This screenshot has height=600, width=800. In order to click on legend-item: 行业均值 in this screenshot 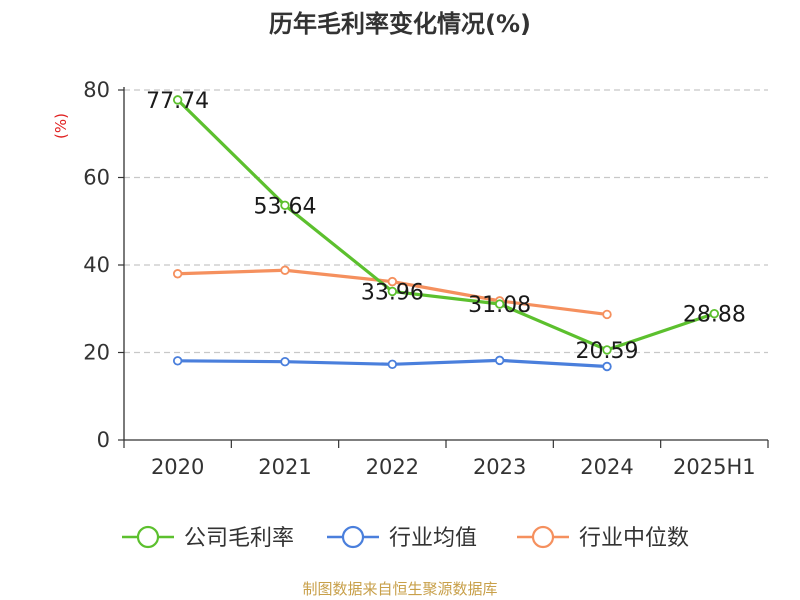, I will do `click(402, 538)`.